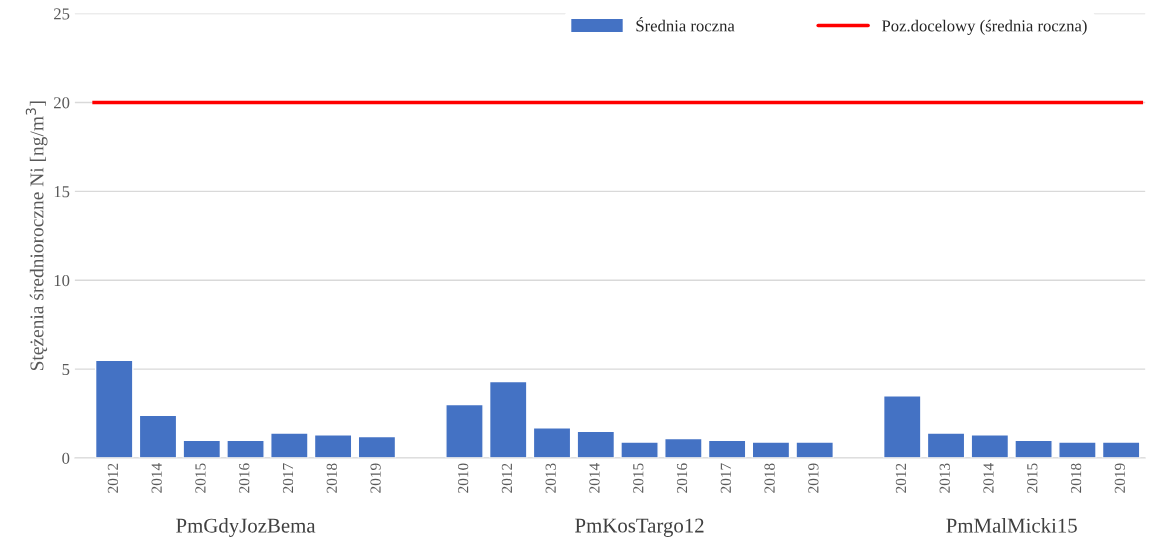 The width and height of the screenshot is (1151, 542). What do you see at coordinates (36, 236) in the screenshot?
I see `y-axis-title: Stężenia średnioroczne Ni [ng/m$^{3}$]` at bounding box center [36, 236].